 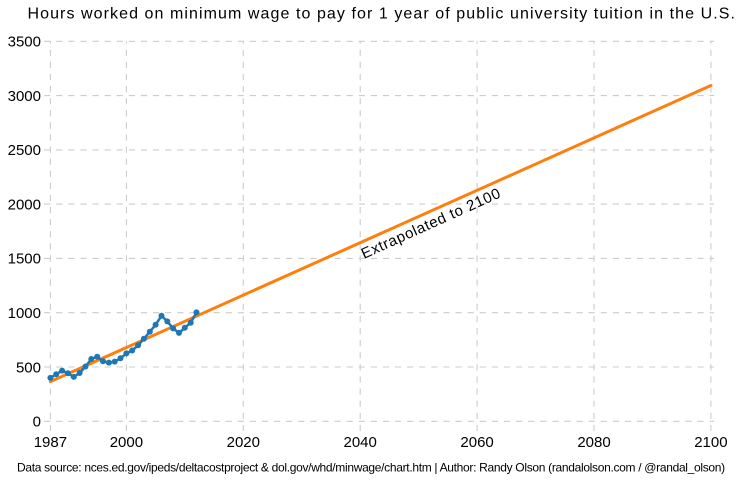 I want to click on svg-text: 1987, so click(x=50, y=442).